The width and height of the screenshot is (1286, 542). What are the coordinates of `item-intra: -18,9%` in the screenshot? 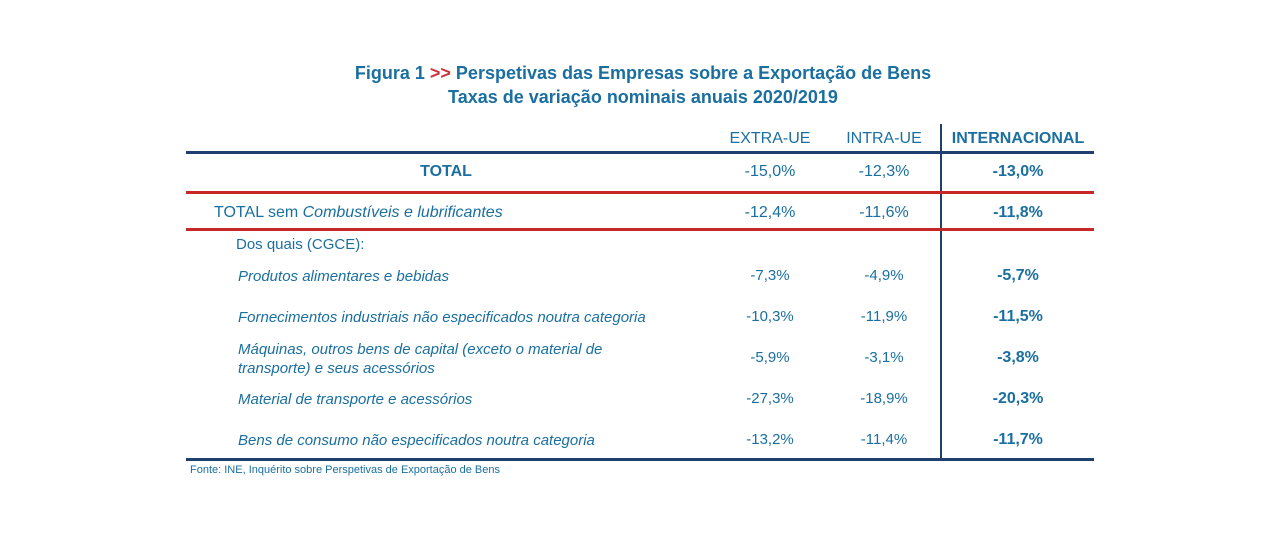 It's located at (884, 398).